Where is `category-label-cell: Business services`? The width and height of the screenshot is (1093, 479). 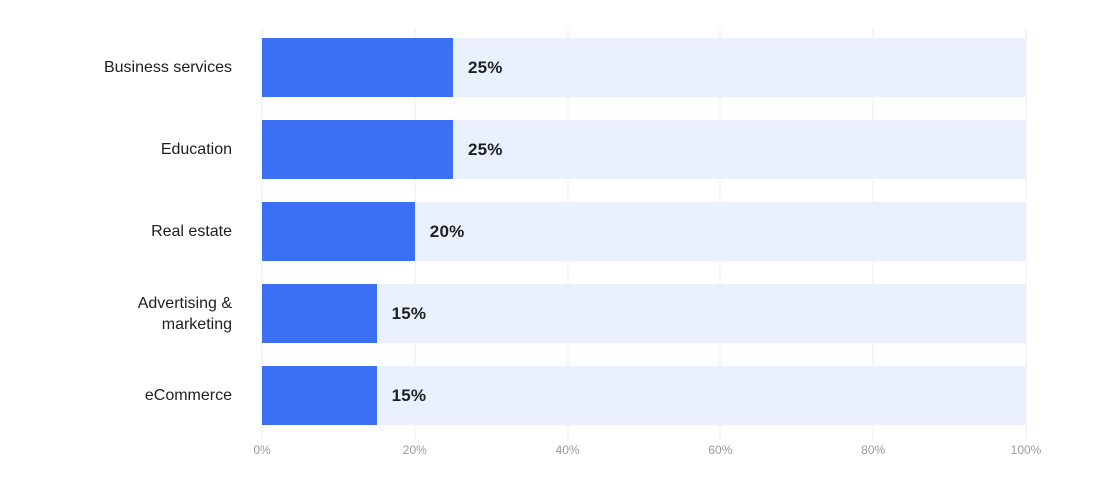
category-label-cell: Business services is located at coordinates (131, 67).